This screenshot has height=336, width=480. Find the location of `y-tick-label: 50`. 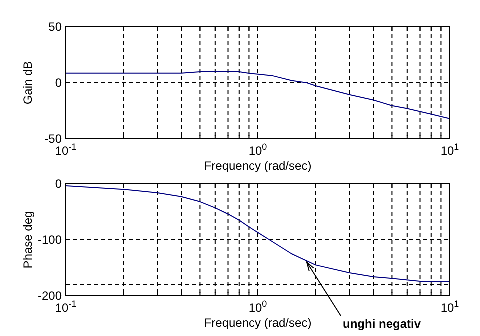

y-tick-label: 50 is located at coordinates (55, 27).